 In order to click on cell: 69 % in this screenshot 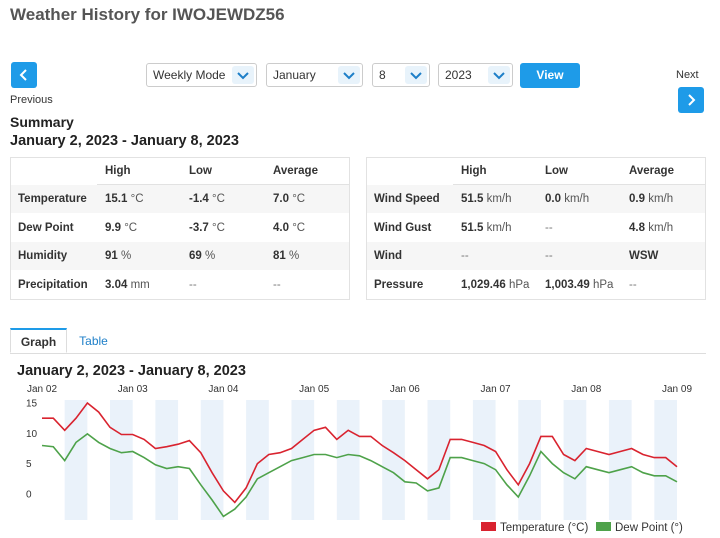, I will do `click(223, 256)`.